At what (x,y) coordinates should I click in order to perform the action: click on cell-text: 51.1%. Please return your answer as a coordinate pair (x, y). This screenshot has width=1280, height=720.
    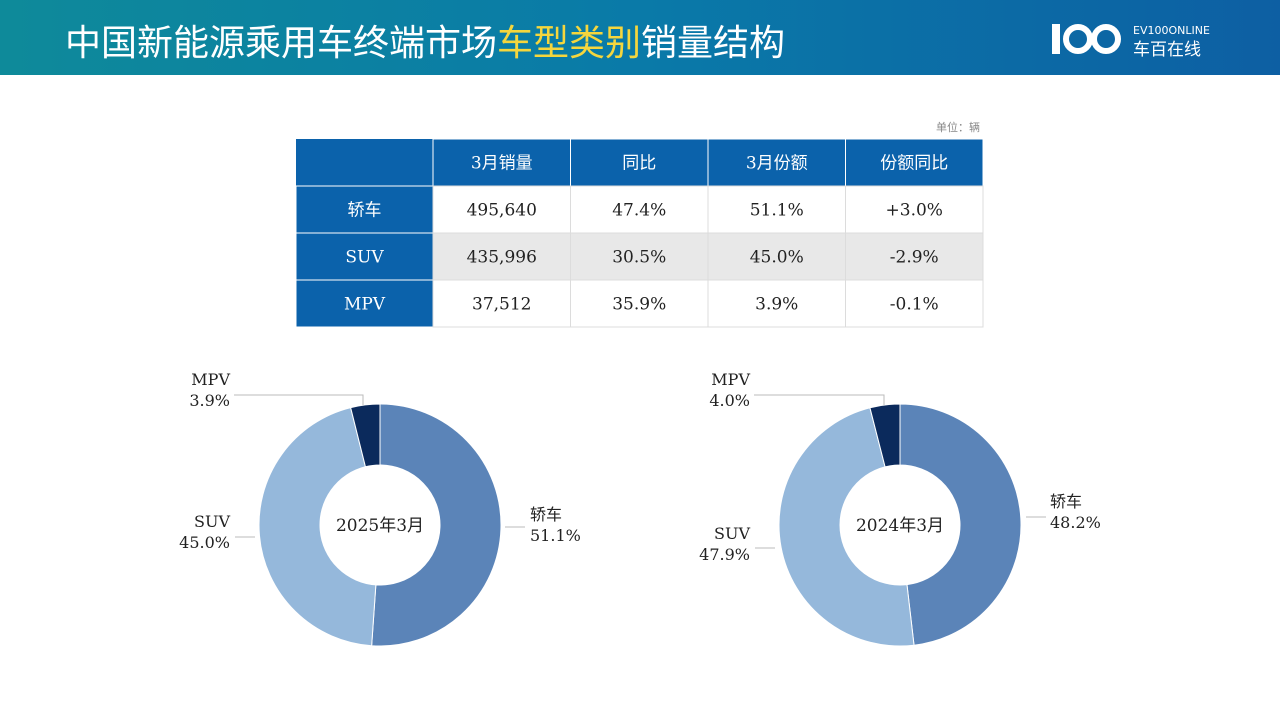
    Looking at the image, I should click on (777, 211).